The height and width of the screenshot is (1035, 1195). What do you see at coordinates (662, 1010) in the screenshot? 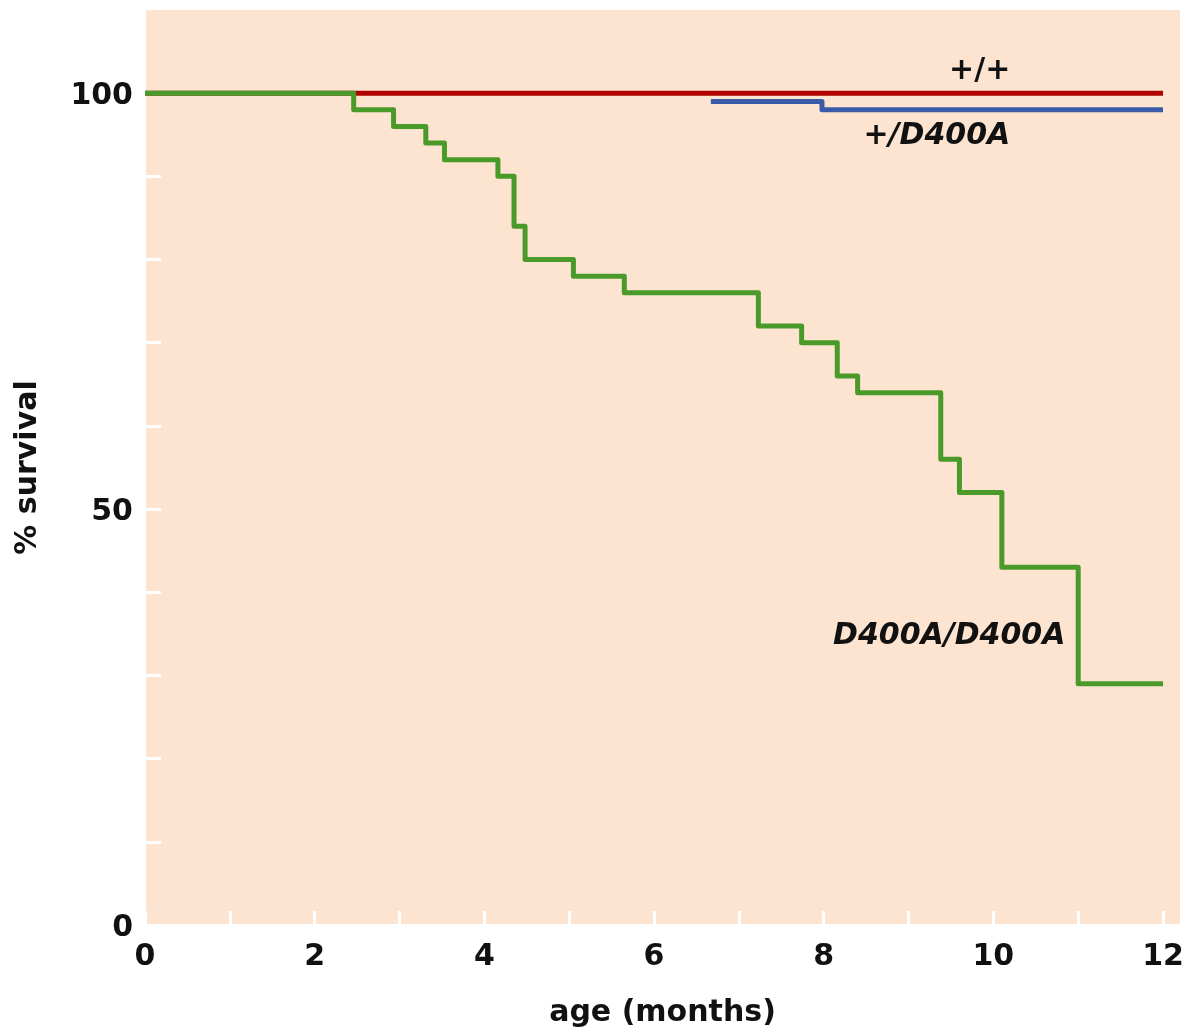
I see `x-axis-title: age (months)` at bounding box center [662, 1010].